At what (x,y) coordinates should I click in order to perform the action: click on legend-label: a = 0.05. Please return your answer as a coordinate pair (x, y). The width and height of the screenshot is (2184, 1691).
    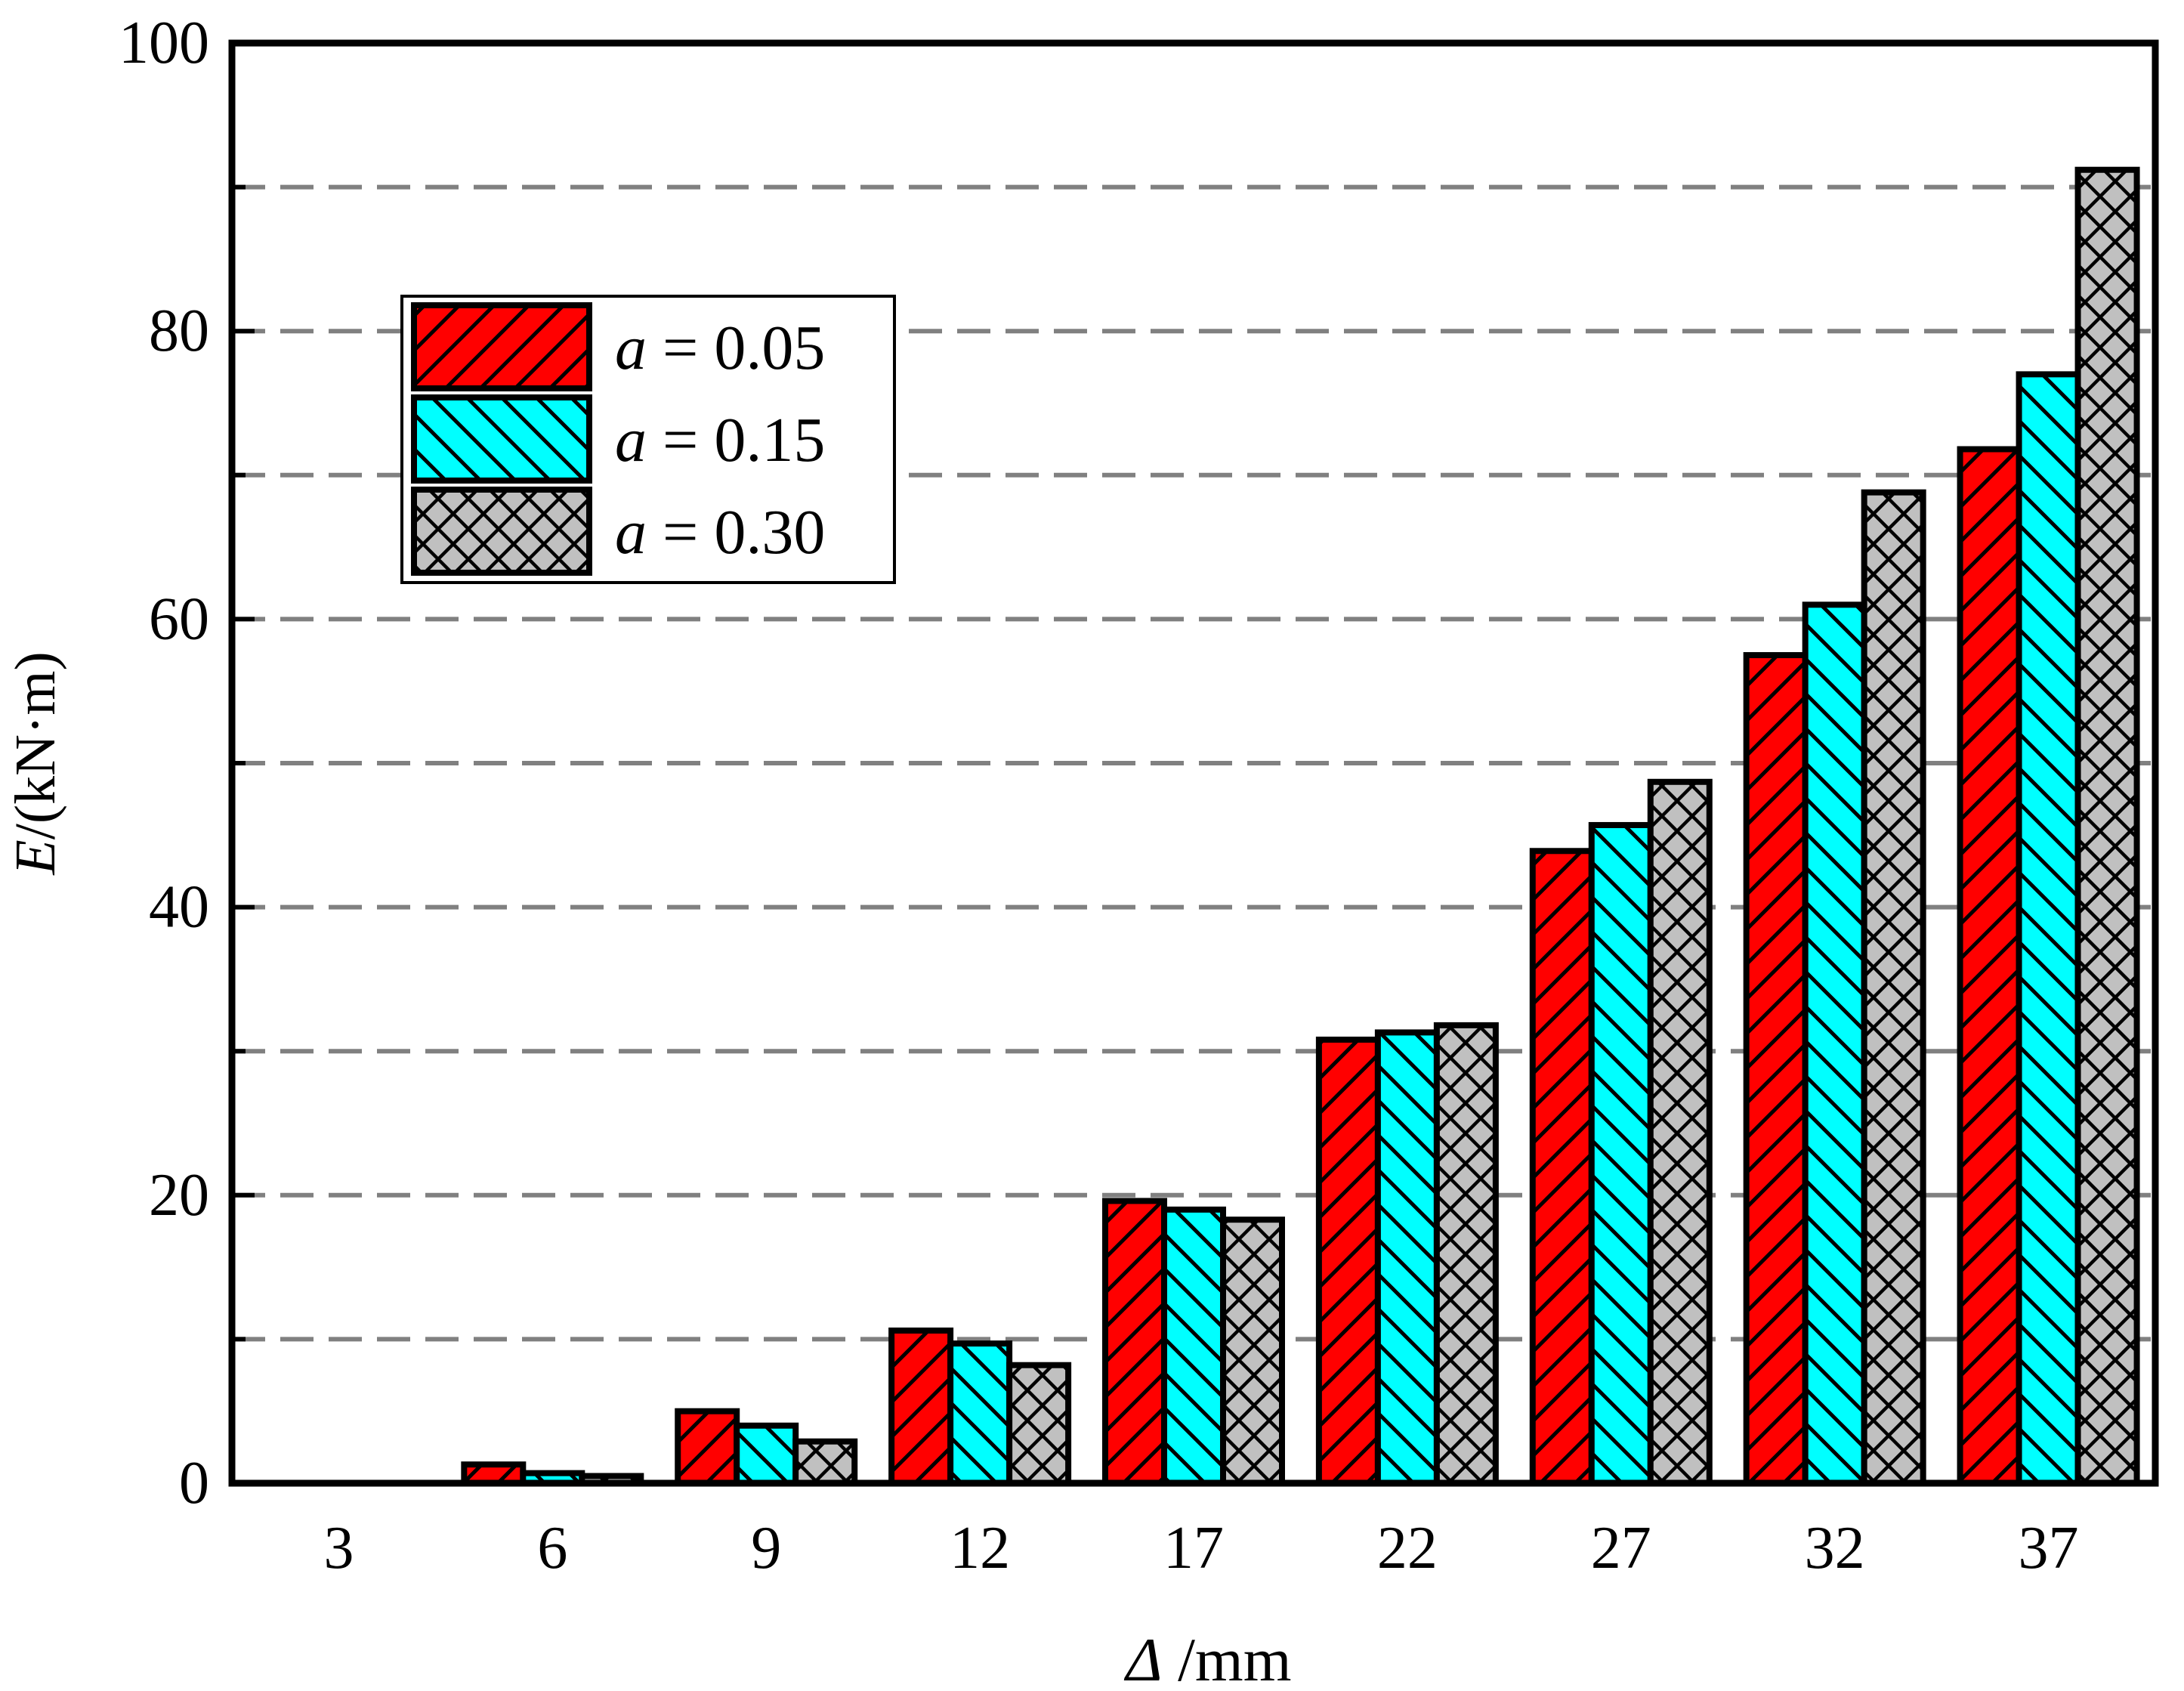
    Looking at the image, I should click on (720, 348).